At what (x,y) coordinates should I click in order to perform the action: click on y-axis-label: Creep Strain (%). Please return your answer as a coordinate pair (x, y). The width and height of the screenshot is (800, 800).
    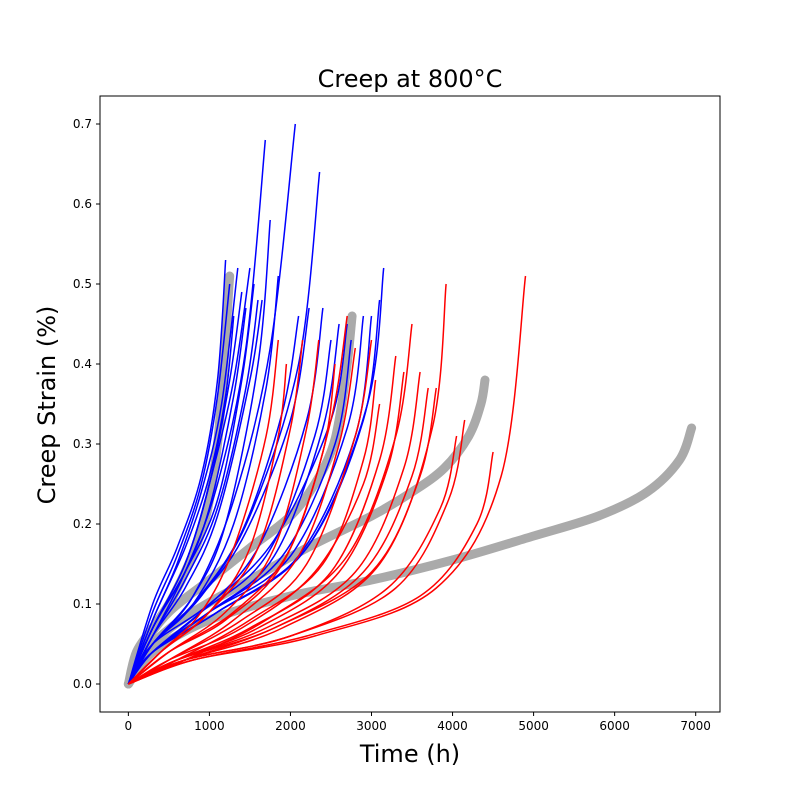
    Looking at the image, I should click on (47, 405).